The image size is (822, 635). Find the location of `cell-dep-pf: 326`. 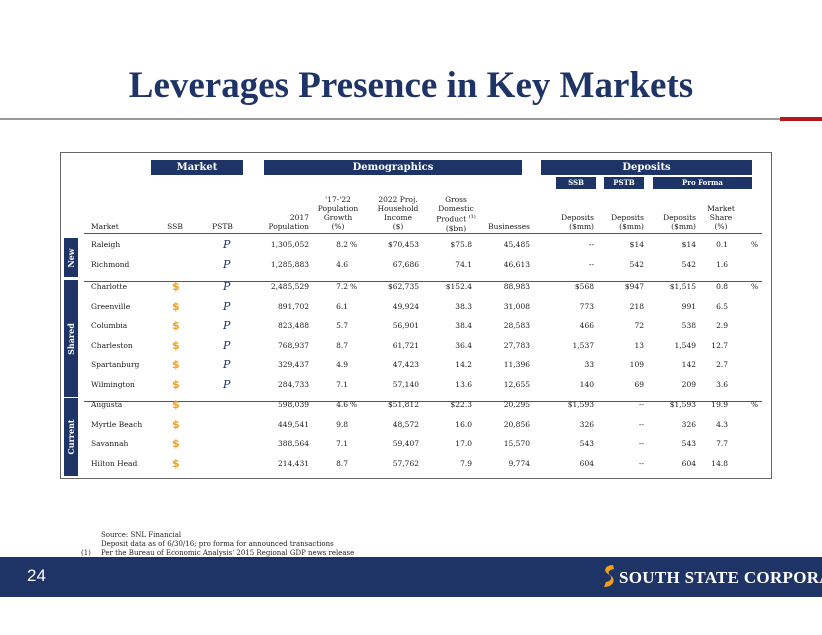

cell-dep-pf: 326 is located at coordinates (688, 424).